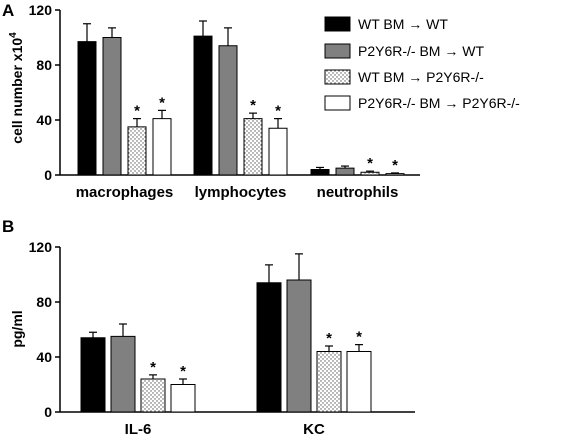 This screenshot has height=440, width=561. I want to click on category-label: lymphocytes, so click(241, 192).